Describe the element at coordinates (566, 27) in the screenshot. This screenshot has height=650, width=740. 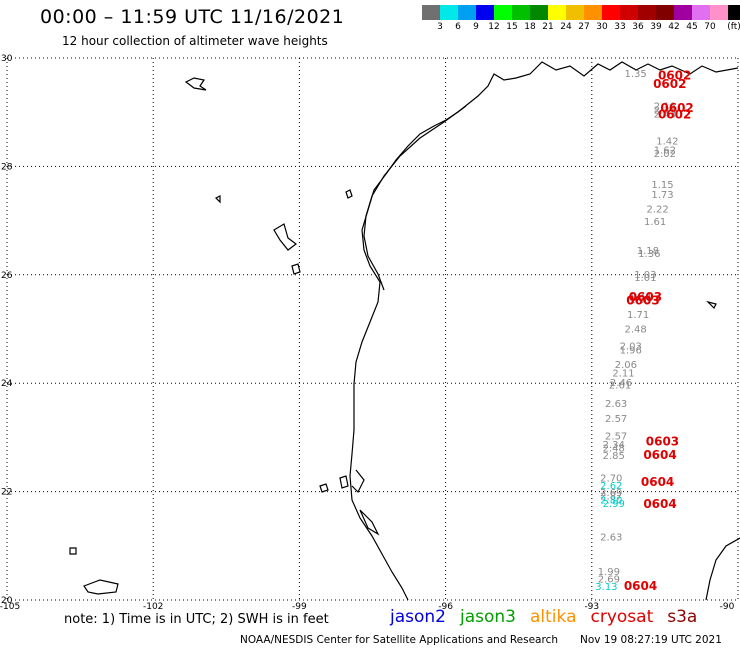
I see `legend-tick-label: 24` at that location.